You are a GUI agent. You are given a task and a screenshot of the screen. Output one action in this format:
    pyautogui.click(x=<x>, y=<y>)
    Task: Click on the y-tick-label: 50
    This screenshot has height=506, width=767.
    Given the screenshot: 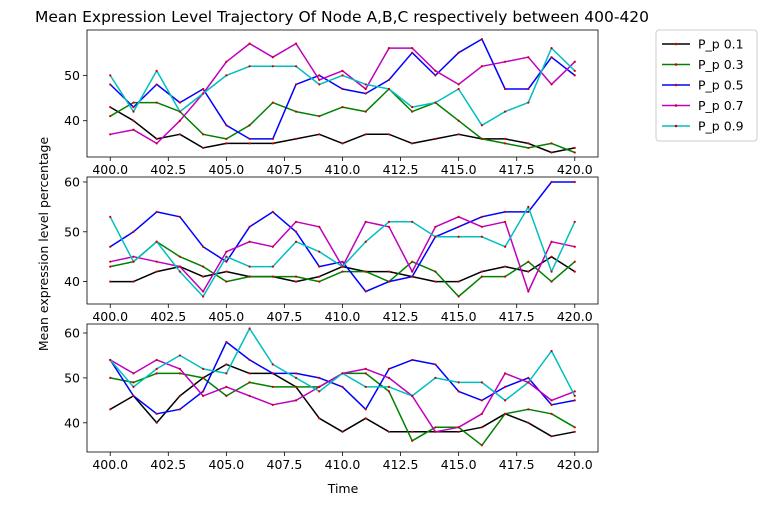 What is the action you would take?
    pyautogui.click(x=72, y=231)
    